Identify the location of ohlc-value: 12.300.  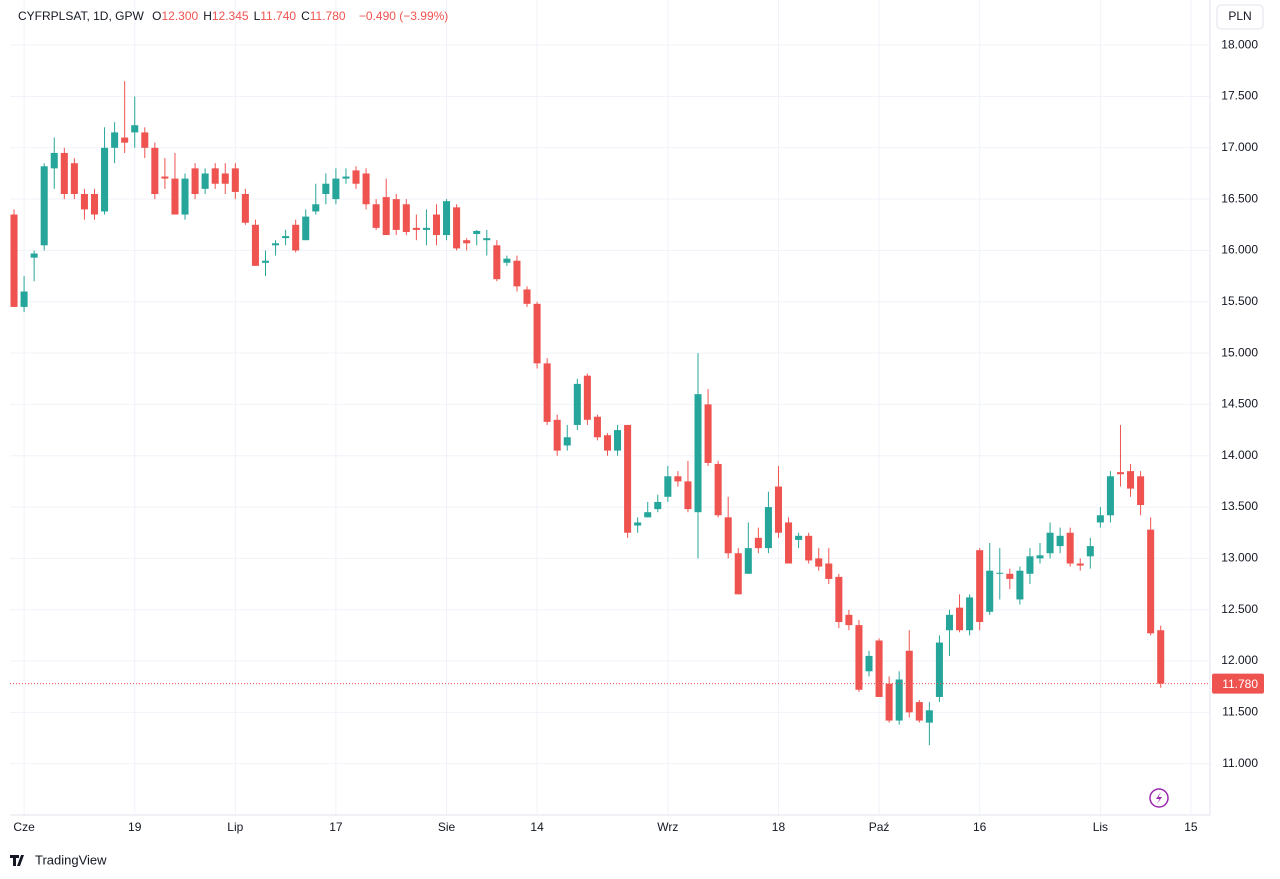
(180, 16).